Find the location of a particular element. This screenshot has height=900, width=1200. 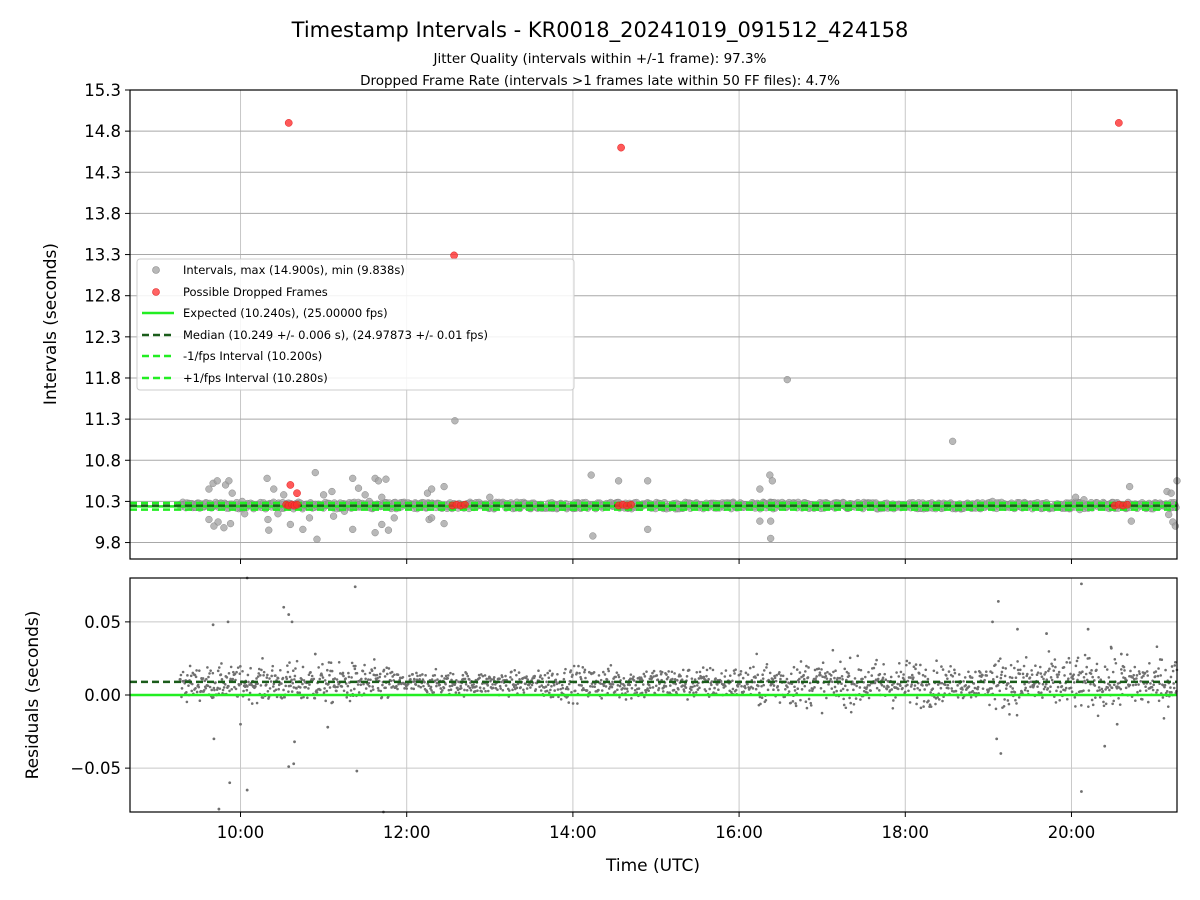

intervals-y-tick-label: 10.8 is located at coordinates (102, 460).